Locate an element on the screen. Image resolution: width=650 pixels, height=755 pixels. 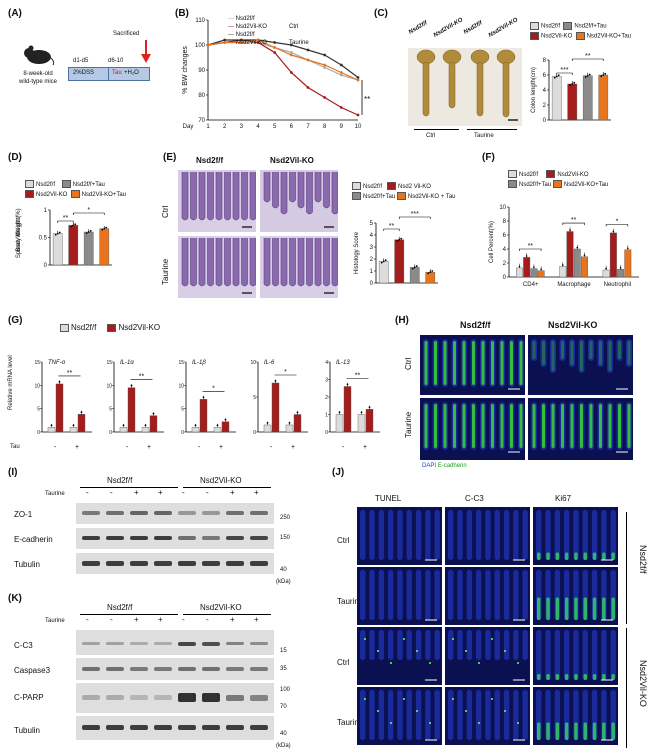
x-tick-label: CD4+ is located at coordinates (531, 285).